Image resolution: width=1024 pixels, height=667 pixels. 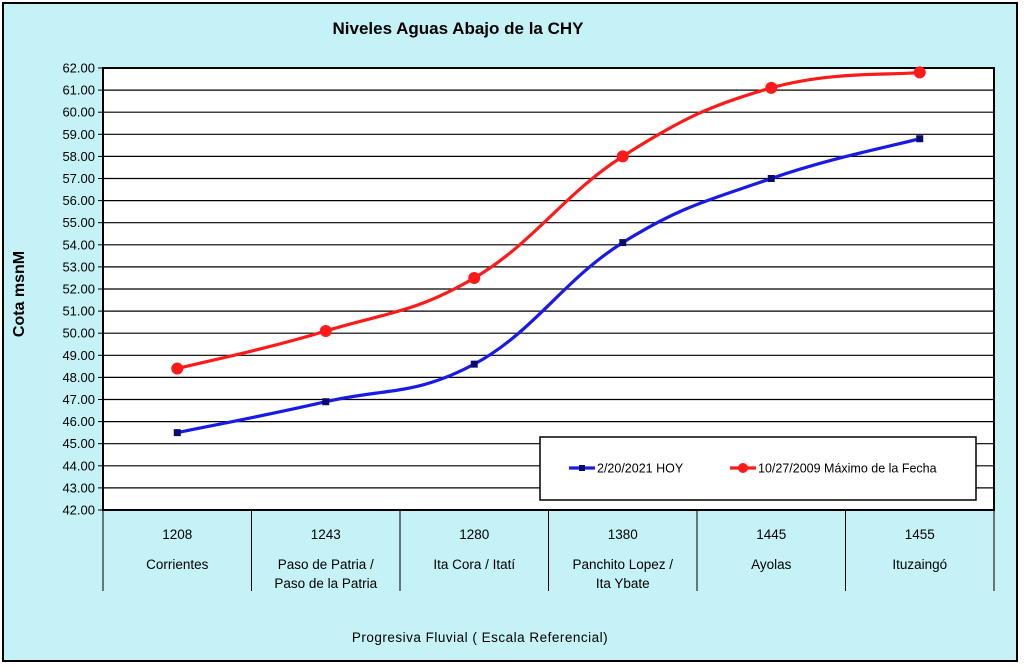 What do you see at coordinates (78, 443) in the screenshot?
I see `y-tick-label: 45.00` at bounding box center [78, 443].